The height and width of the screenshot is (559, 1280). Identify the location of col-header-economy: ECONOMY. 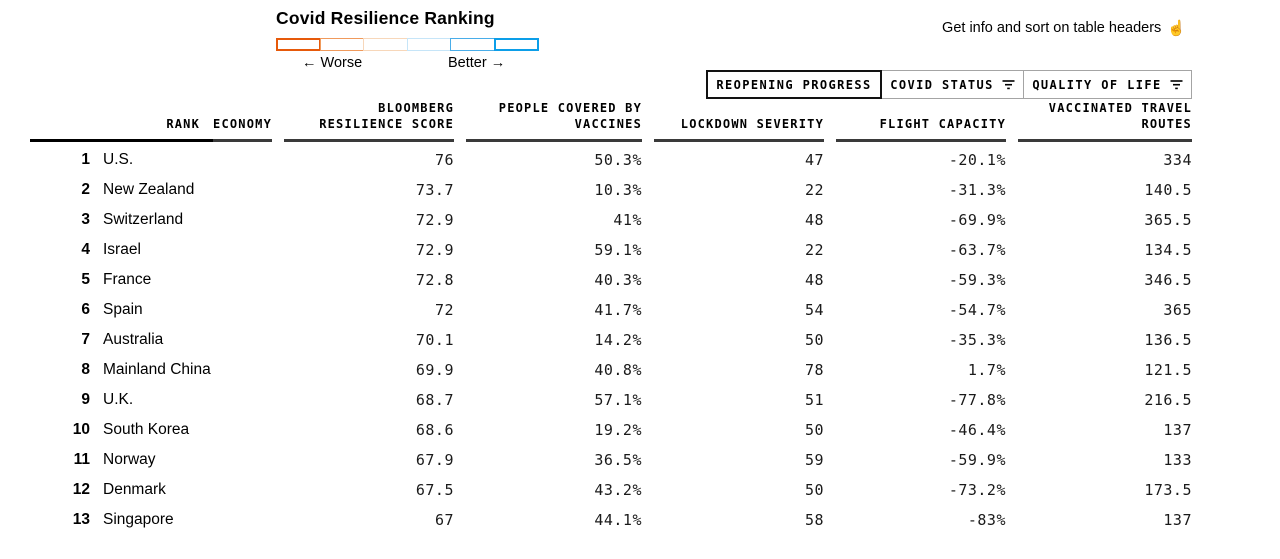
(242, 124).